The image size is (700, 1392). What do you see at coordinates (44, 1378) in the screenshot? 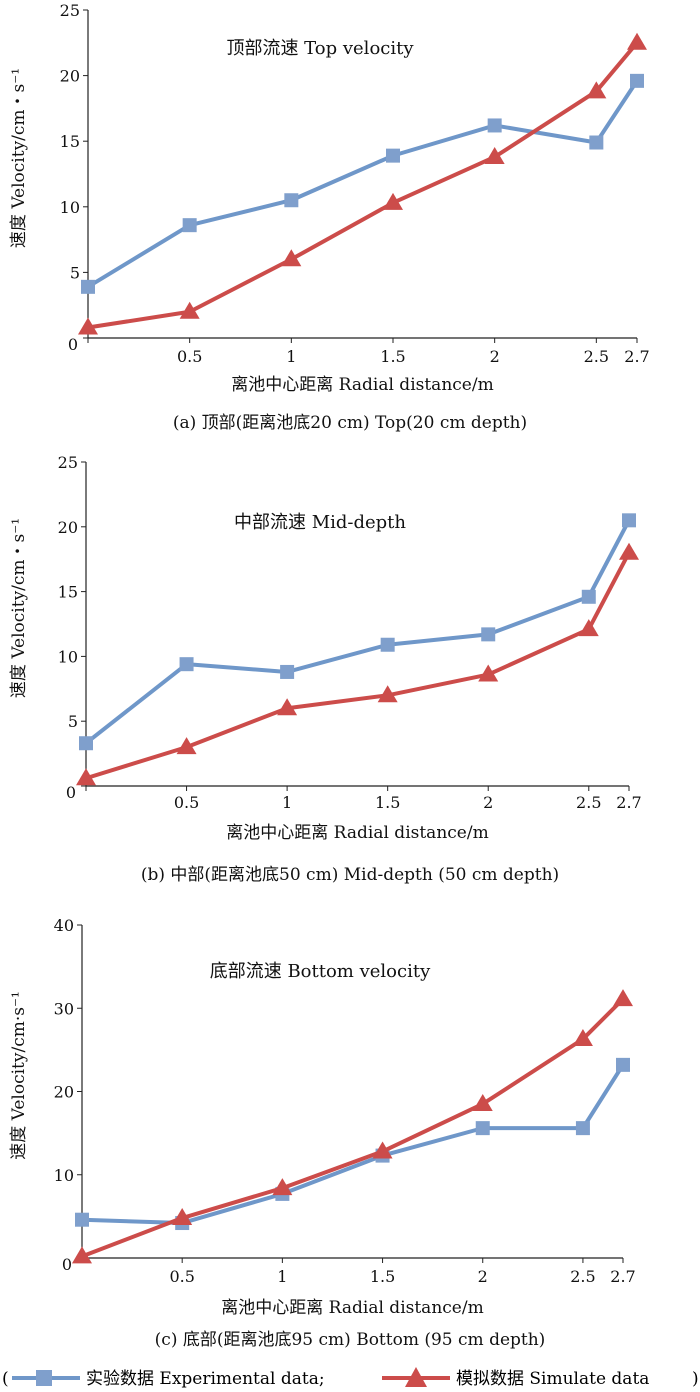
I see `legend-experimental-marker` at bounding box center [44, 1378].